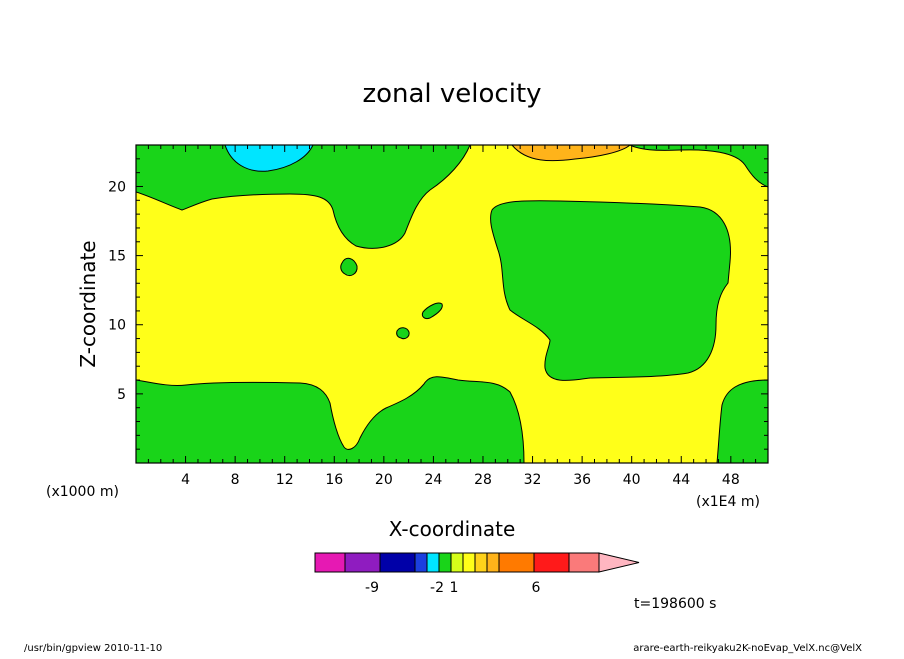 This screenshot has width=904, height=659. Describe the element at coordinates (610, 290) in the screenshot. I see `region-green-right` at that location.